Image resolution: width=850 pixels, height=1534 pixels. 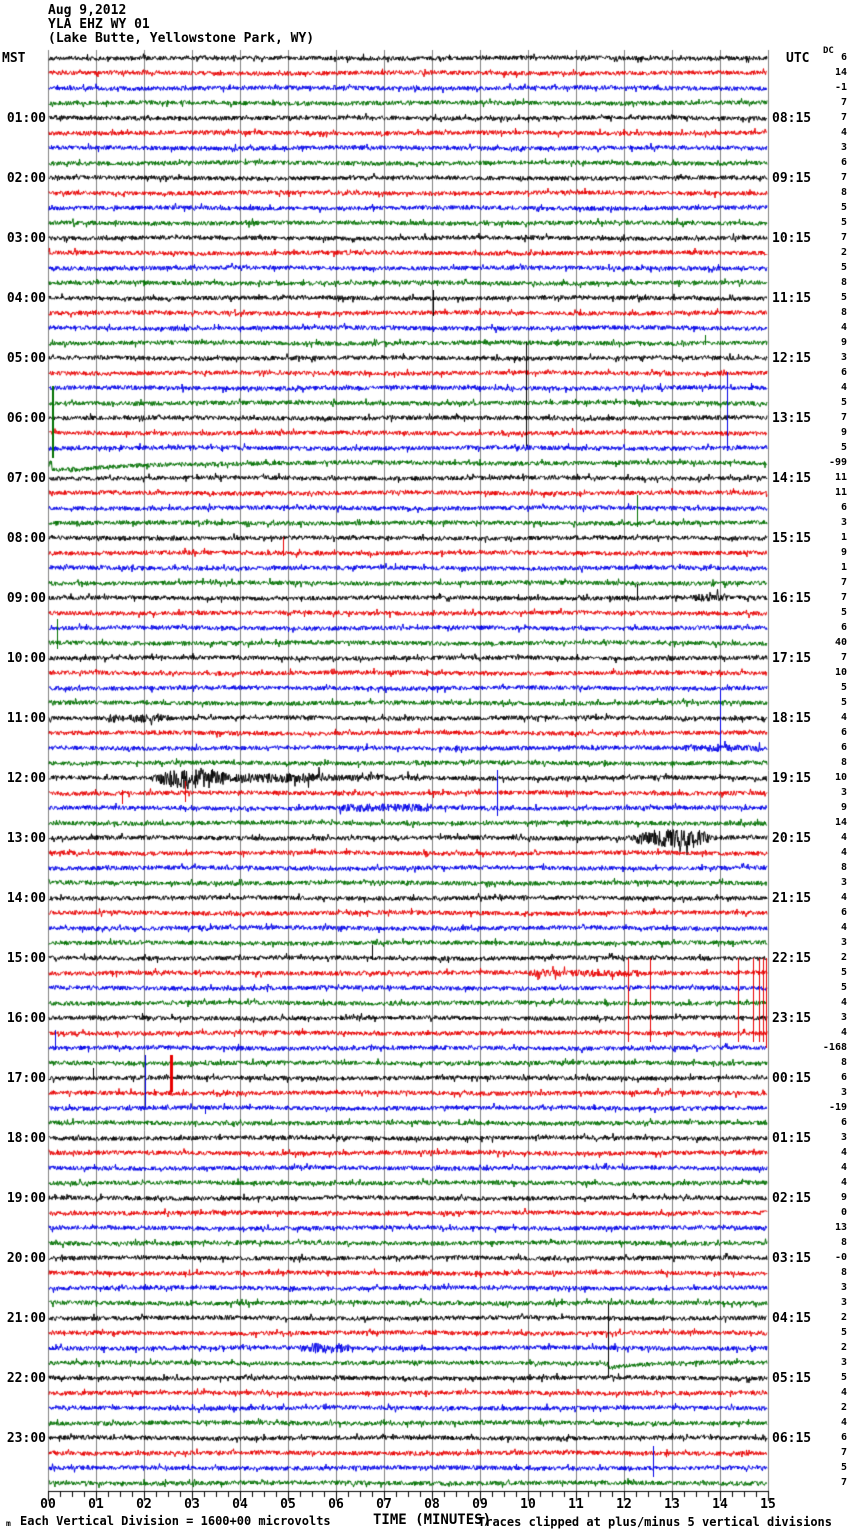 What do you see at coordinates (87, 10) in the screenshot?
I see `title-date: Aug 9,2012` at bounding box center [87, 10].